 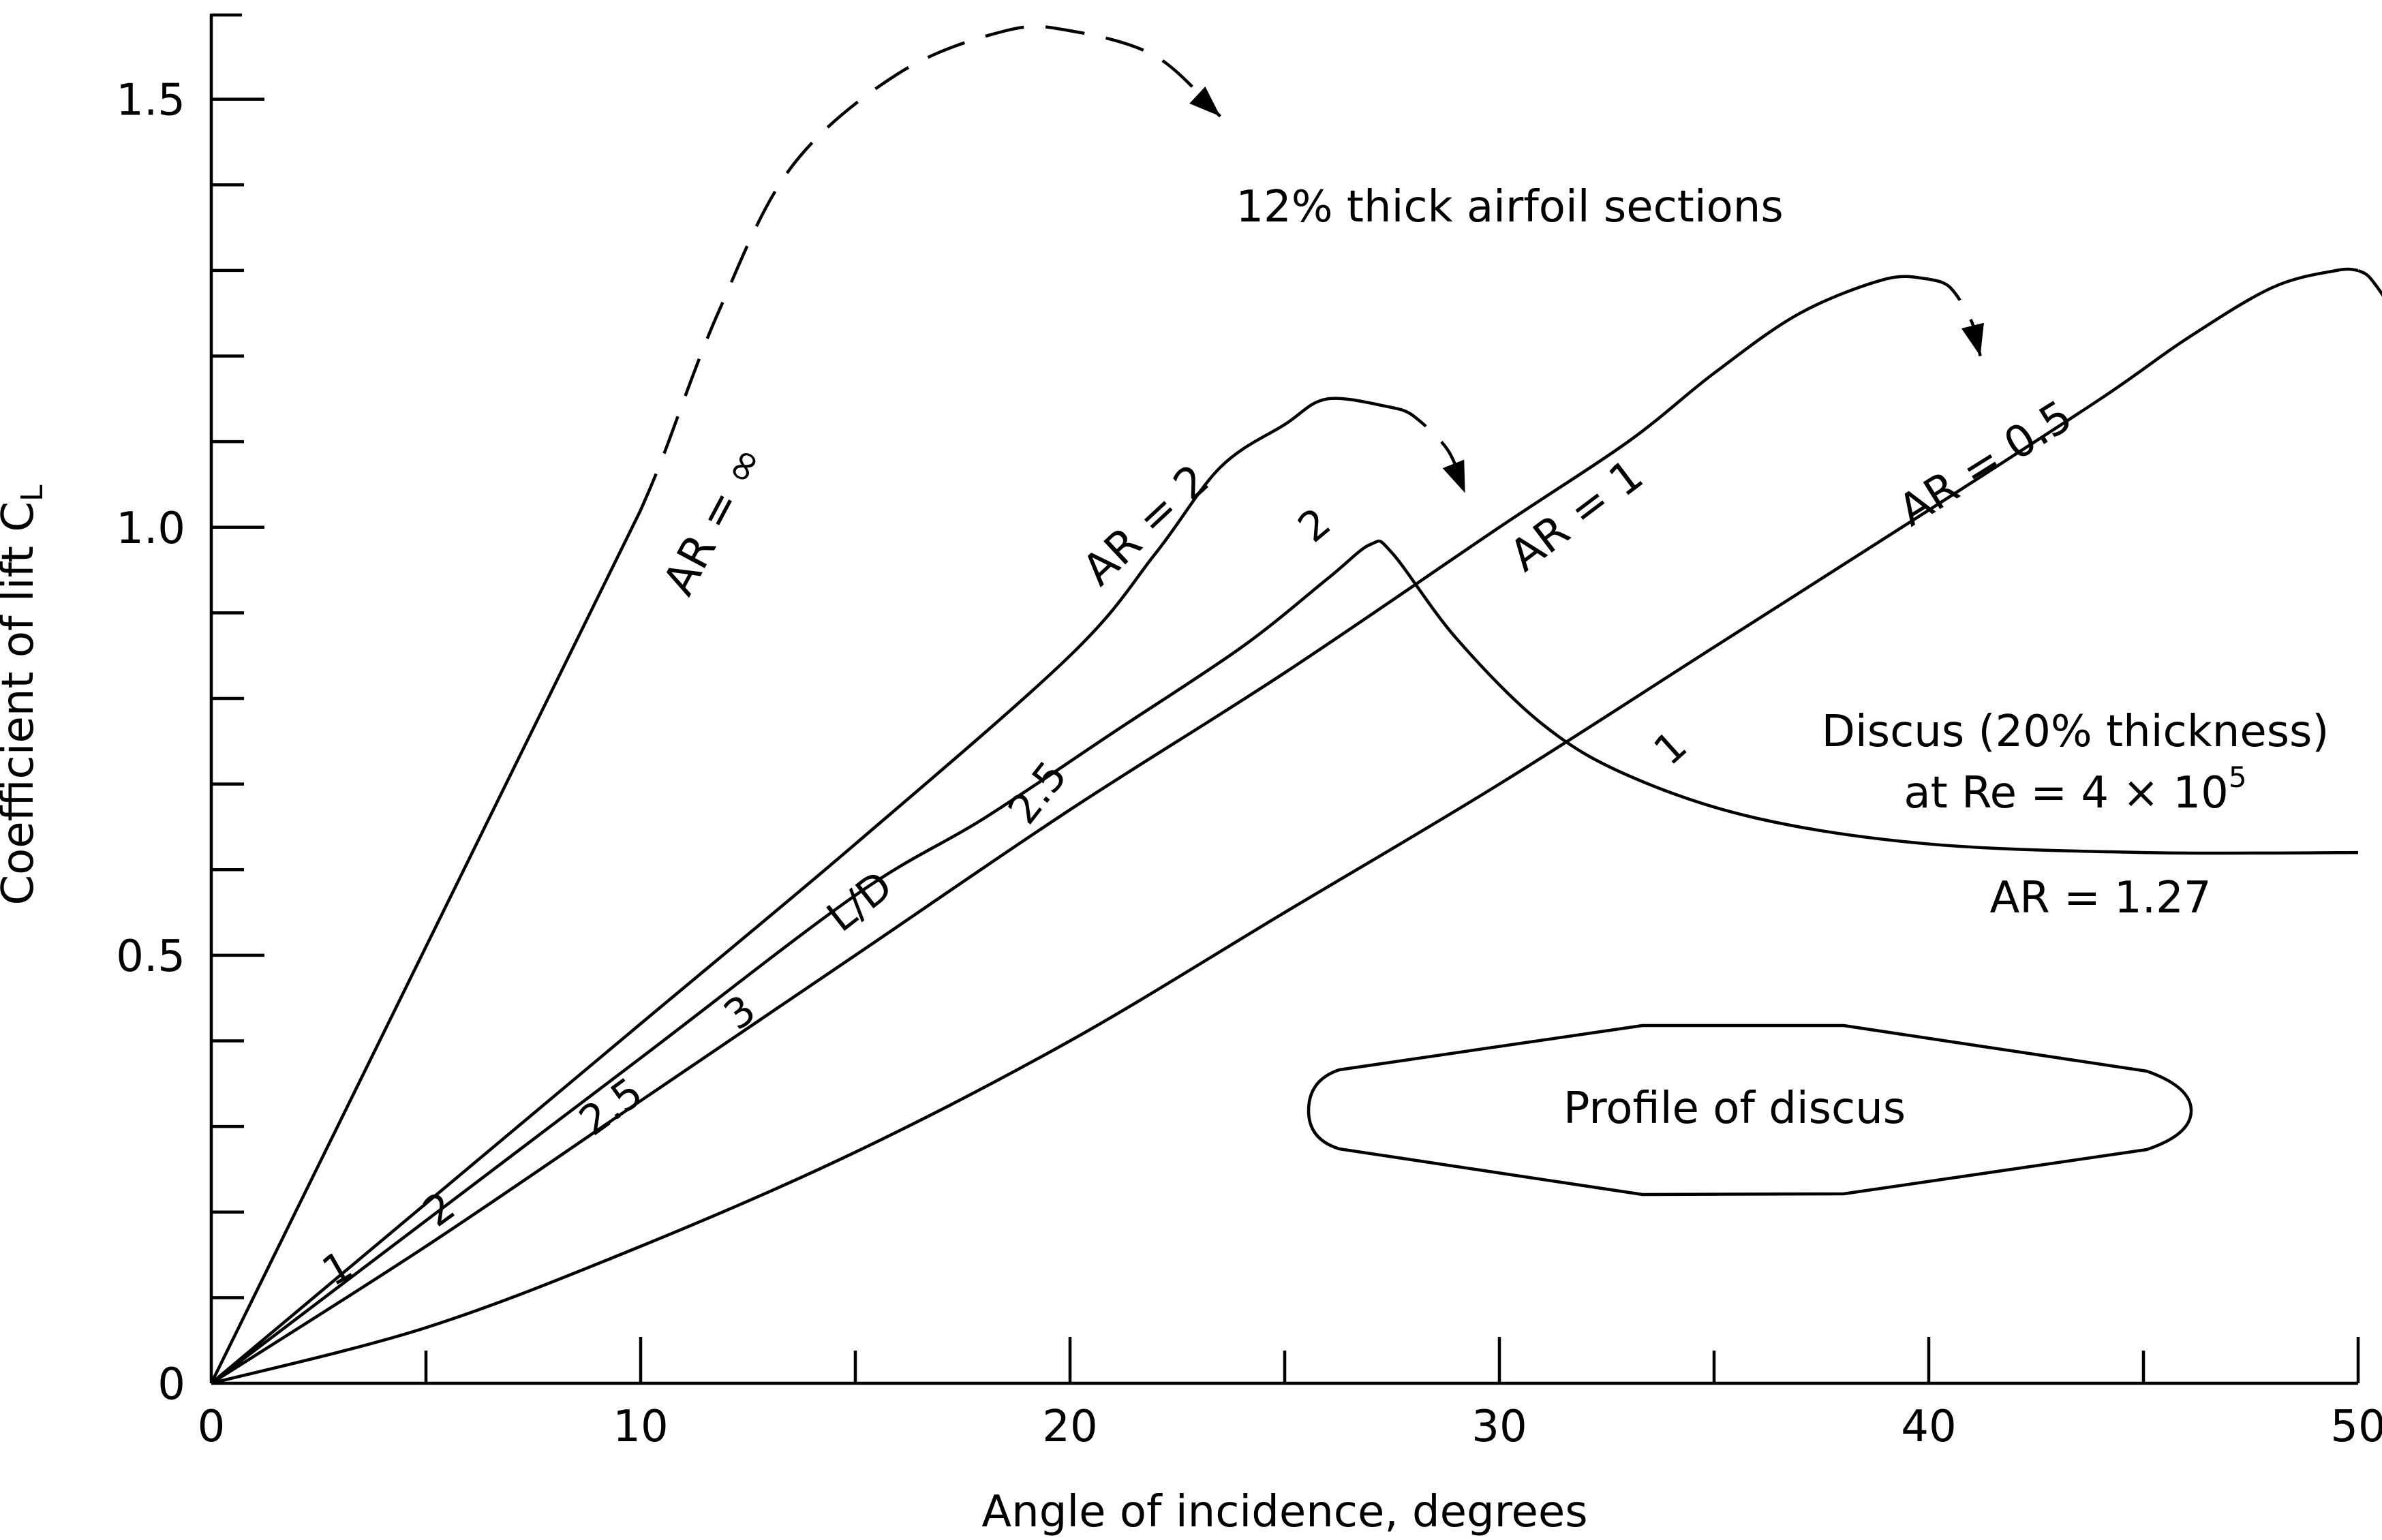 I want to click on y-axis-title-subscript: L, so click(x=32, y=493).